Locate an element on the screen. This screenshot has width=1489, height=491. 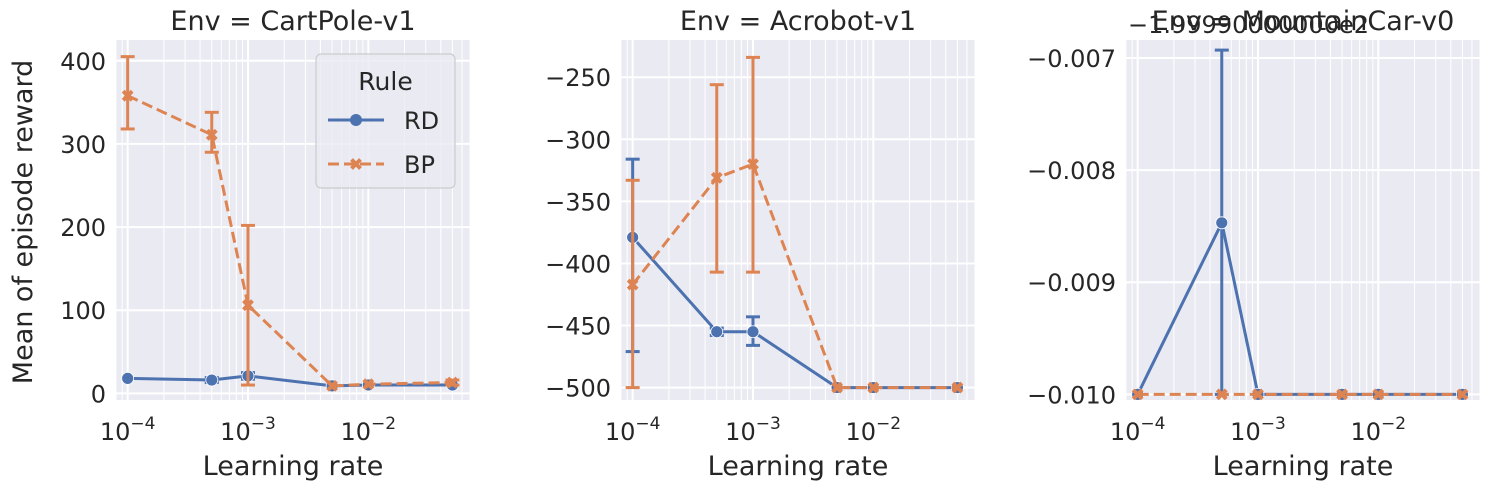
series-bp is located at coordinates (1300, 394).